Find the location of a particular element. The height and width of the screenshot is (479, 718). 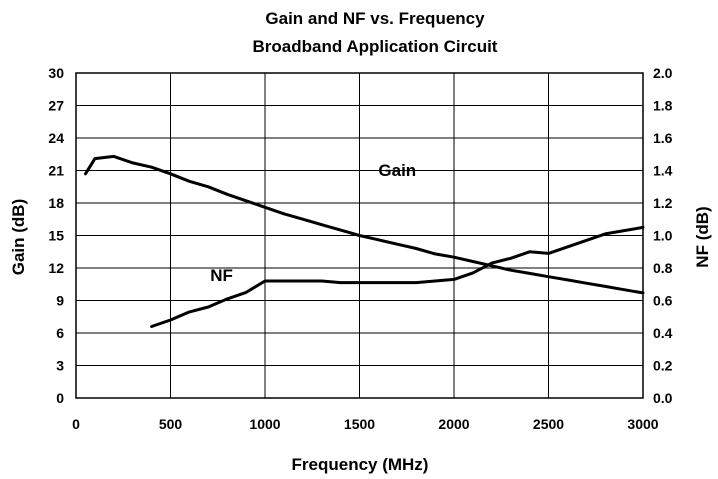

x-tick-label: 1500 is located at coordinates (359, 424).